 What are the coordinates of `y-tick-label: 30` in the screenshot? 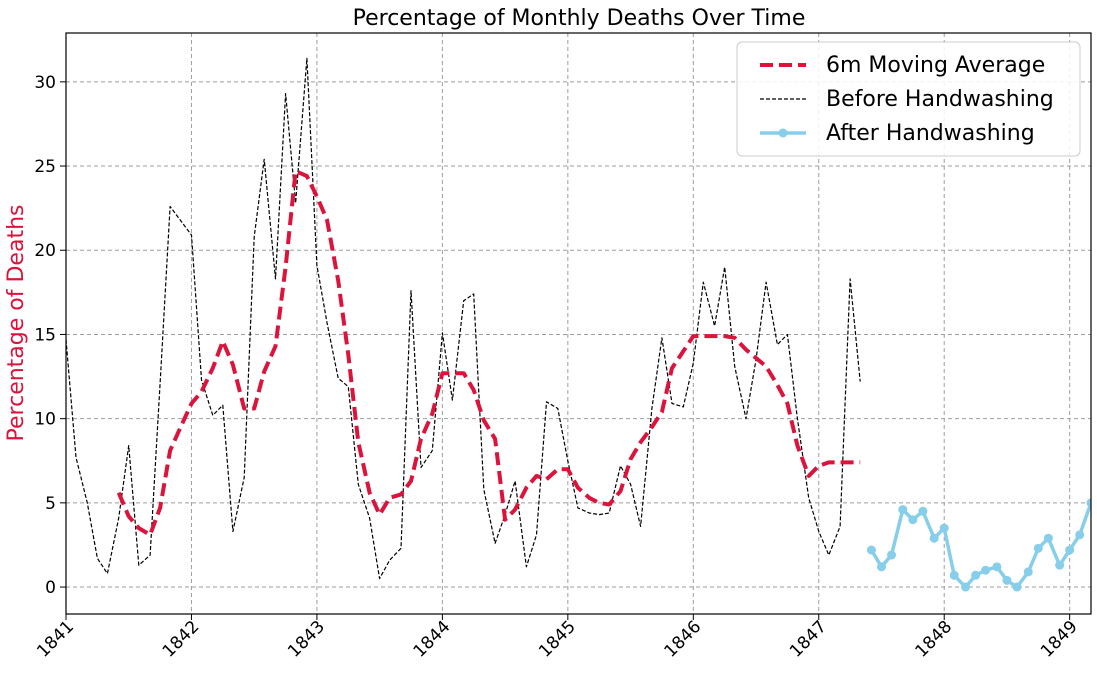 It's located at (45, 83).